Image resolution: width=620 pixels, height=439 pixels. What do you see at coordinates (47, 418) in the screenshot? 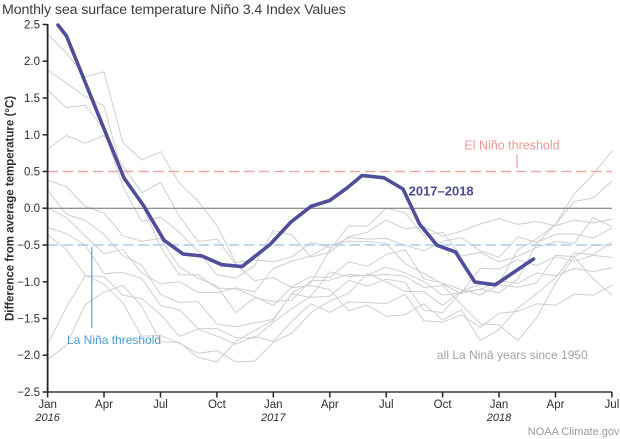
I see `svg-text: 2016` at bounding box center [47, 418].